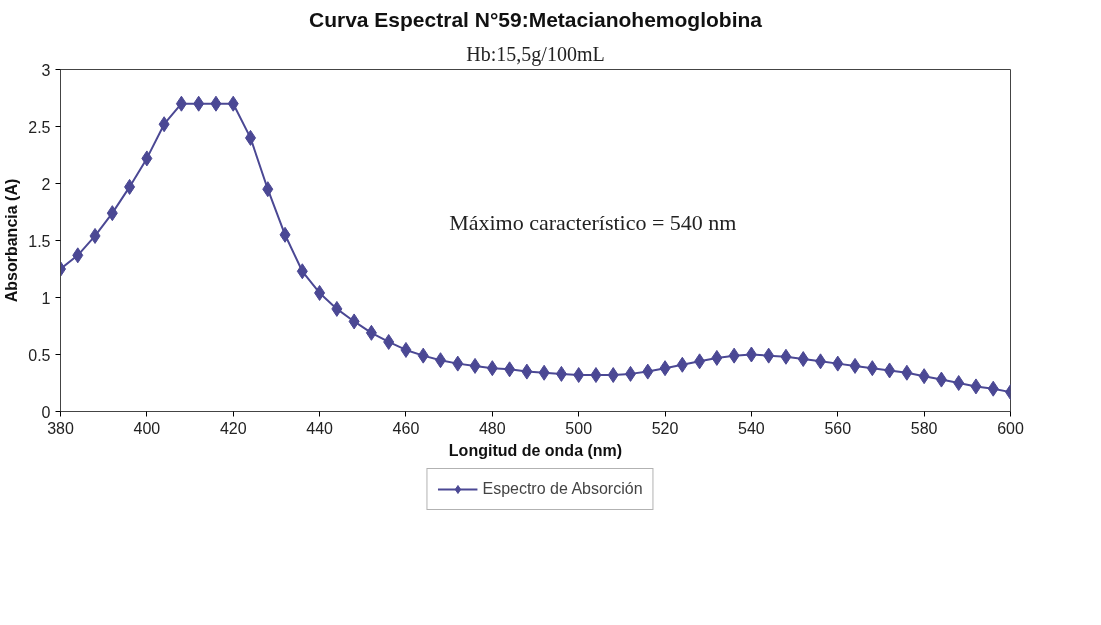 Image resolution: width=1101 pixels, height=625 pixels. Describe the element at coordinates (1010, 428) in the screenshot. I see `x-tick-label: 600` at that location.